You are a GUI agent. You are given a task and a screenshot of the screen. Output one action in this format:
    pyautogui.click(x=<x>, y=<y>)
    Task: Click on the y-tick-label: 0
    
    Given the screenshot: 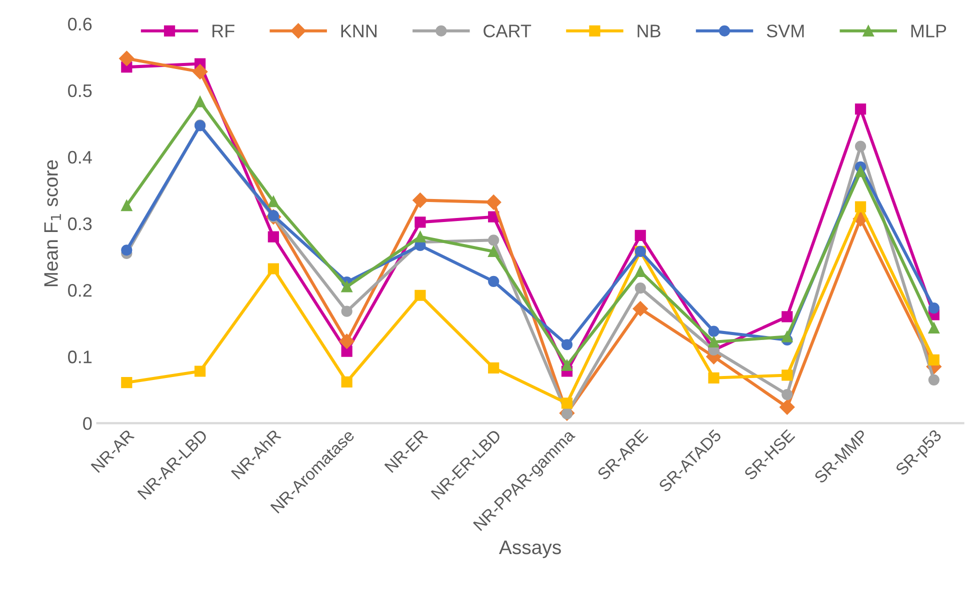 What is the action you would take?
    pyautogui.click(x=87, y=423)
    